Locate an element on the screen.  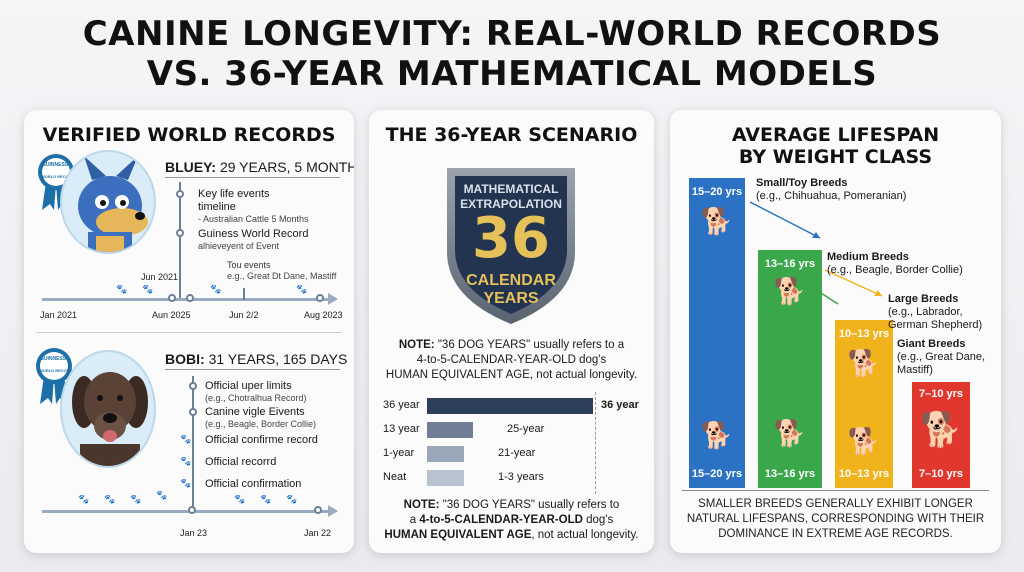
records-heading: VERIFIED WORLD RECORDS is located at coordinates (189, 135).